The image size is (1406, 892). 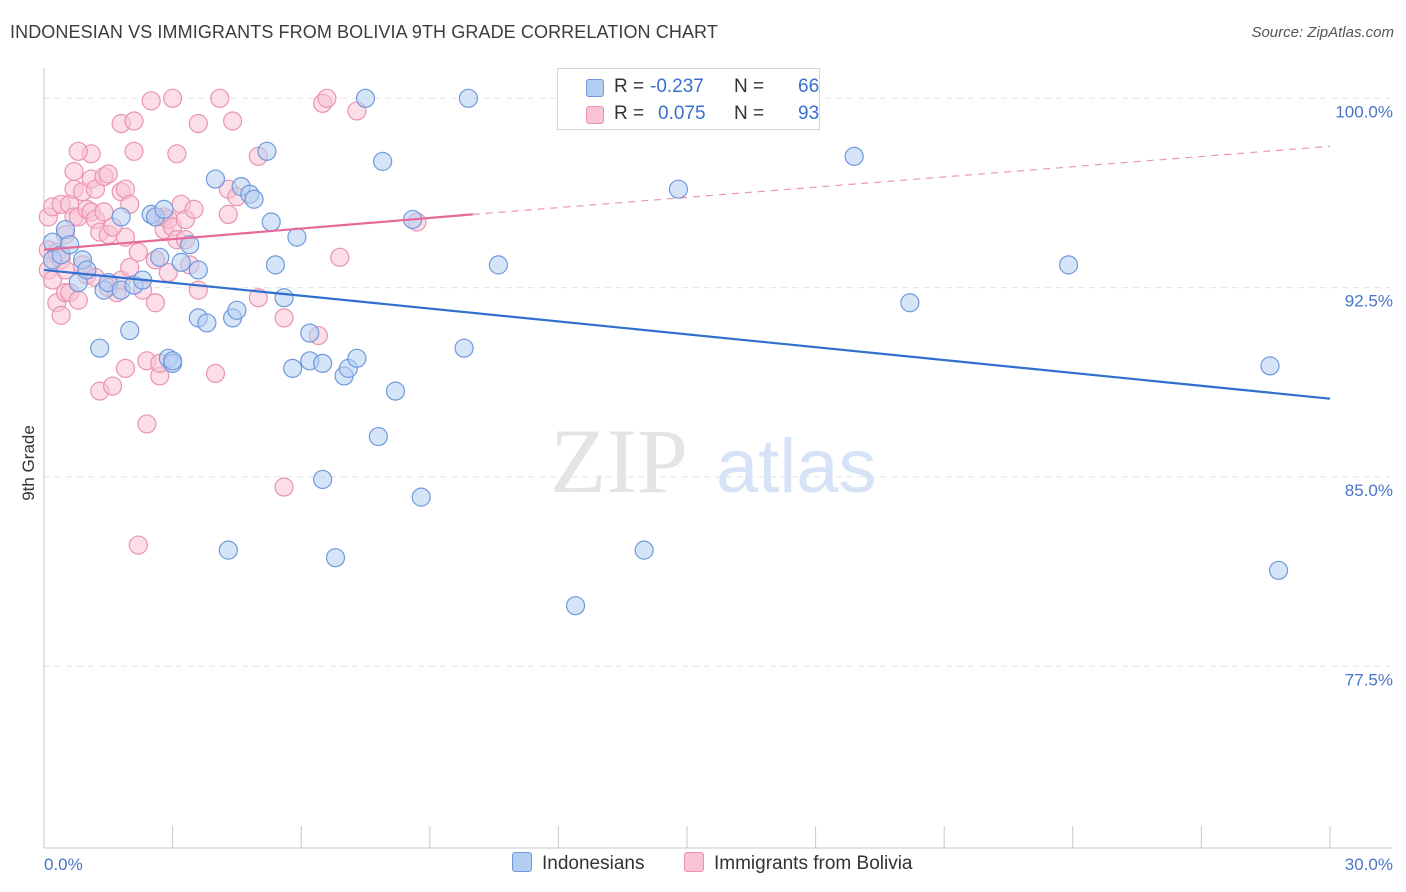 I want to click on bottom-legend-bolivia: Immigrants from Bolivia, so click(x=798, y=863).